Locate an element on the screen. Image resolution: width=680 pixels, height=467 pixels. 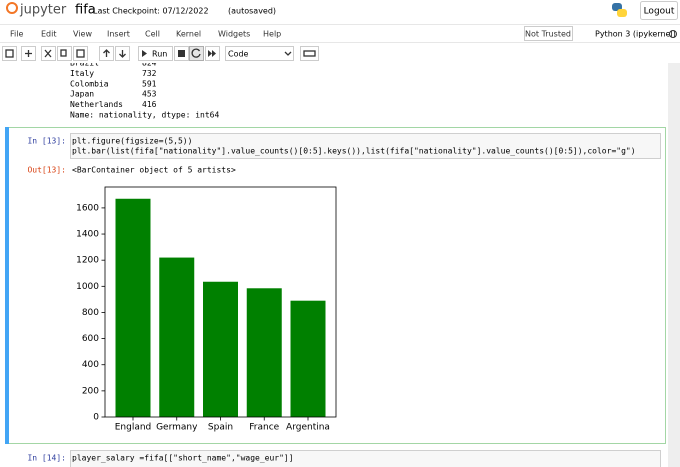
x-tick-label: France is located at coordinates (264, 428).